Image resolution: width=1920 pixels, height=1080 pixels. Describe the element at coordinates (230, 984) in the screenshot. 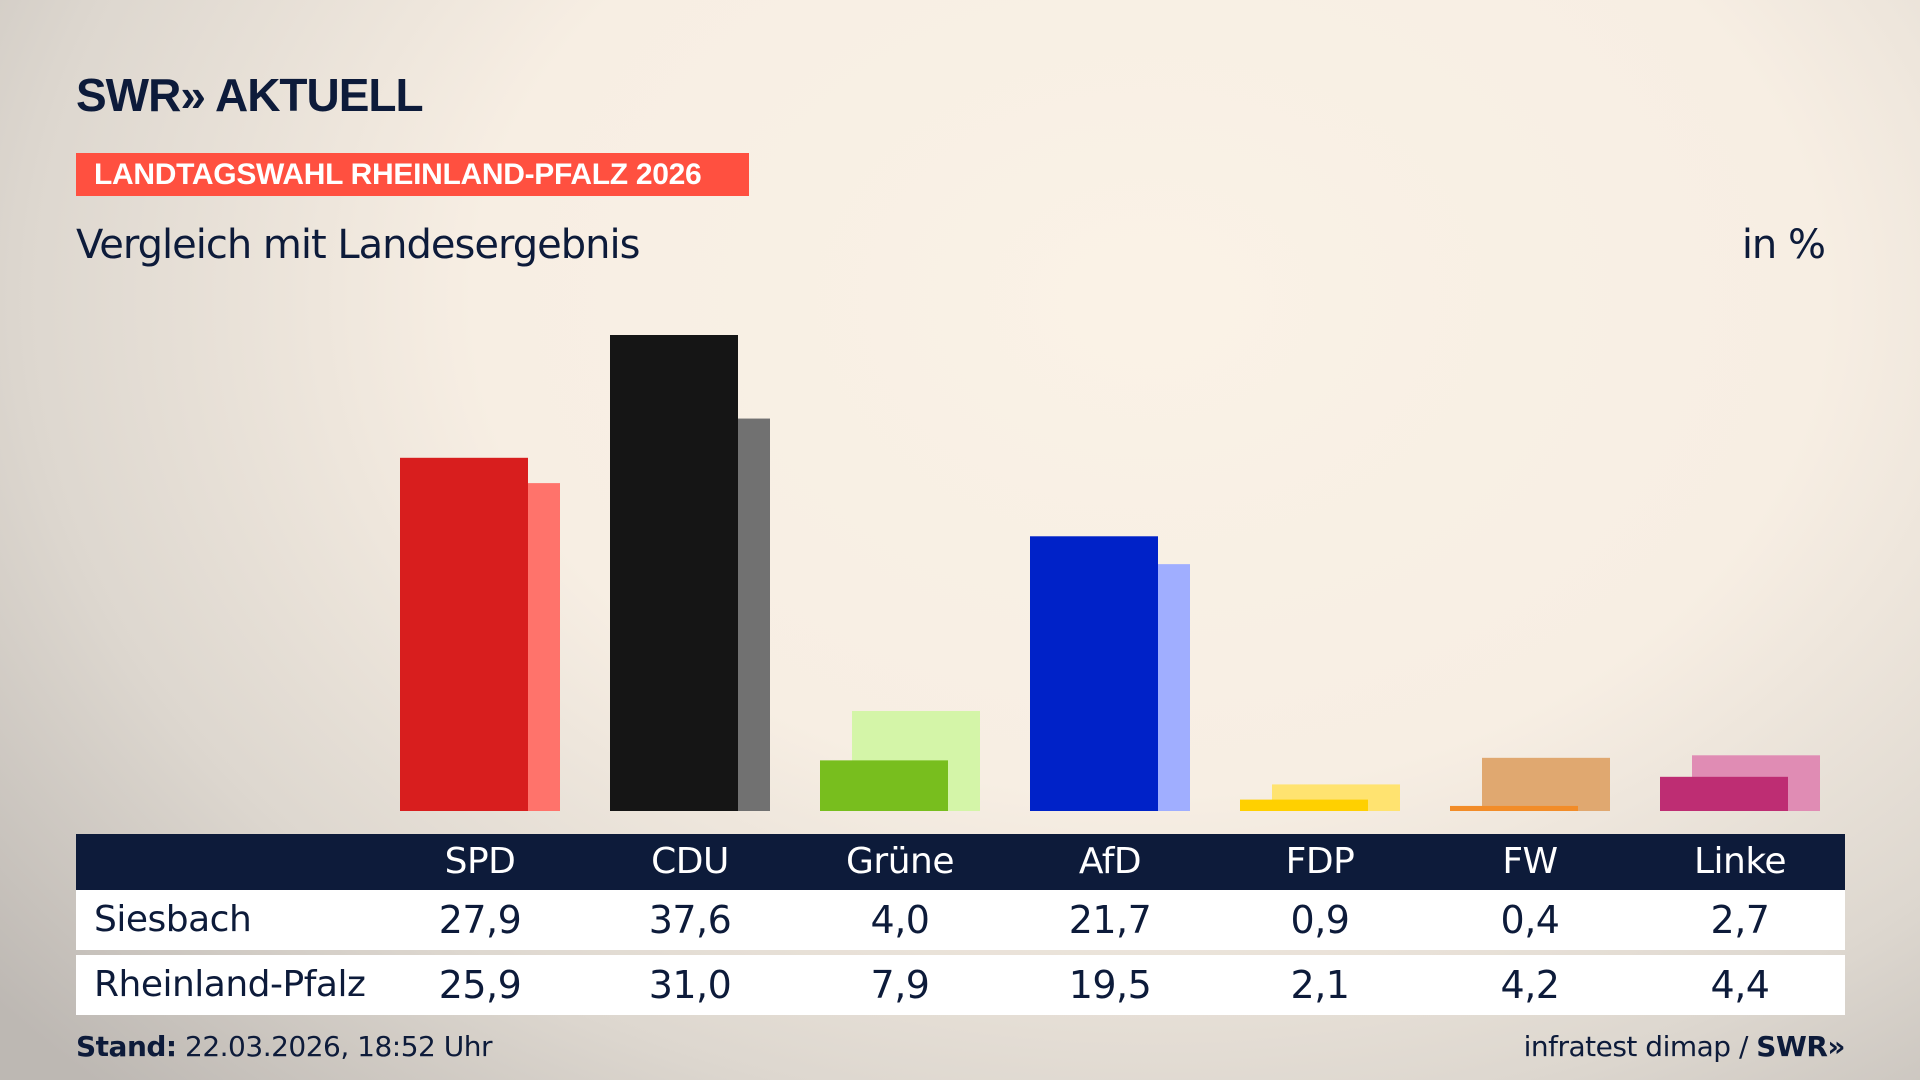

I see `row-label: Rheinland-Pfalz` at that location.